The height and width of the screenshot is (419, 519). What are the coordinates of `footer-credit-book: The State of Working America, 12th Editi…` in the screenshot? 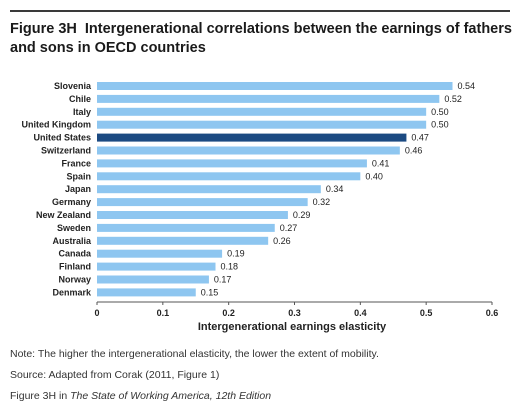 It's located at (171, 396).